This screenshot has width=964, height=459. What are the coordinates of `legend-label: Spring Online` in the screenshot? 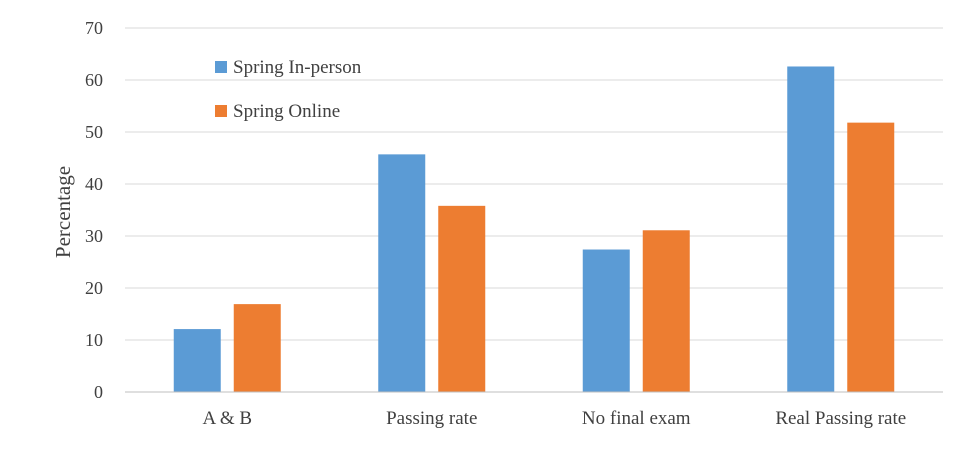 It's located at (286, 111).